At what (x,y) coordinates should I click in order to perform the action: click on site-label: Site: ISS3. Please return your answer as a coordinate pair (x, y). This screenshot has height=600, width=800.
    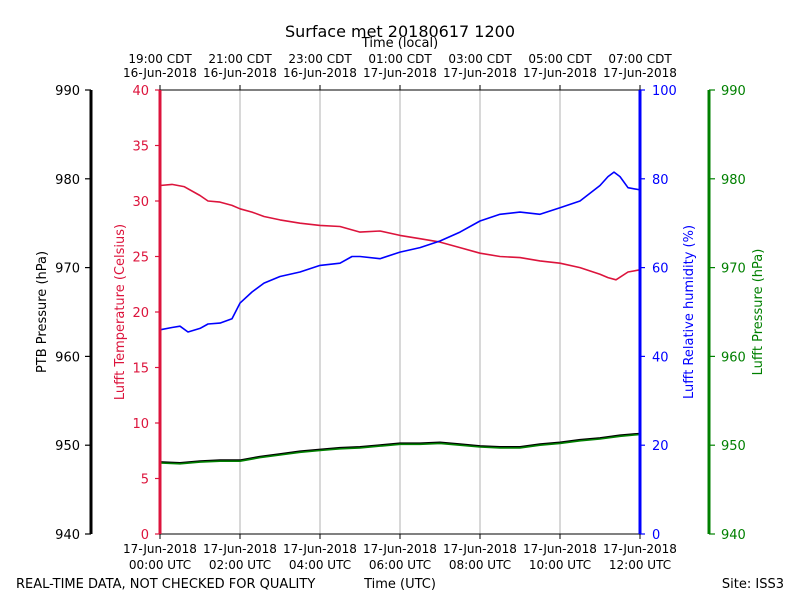
    Looking at the image, I should click on (753, 584).